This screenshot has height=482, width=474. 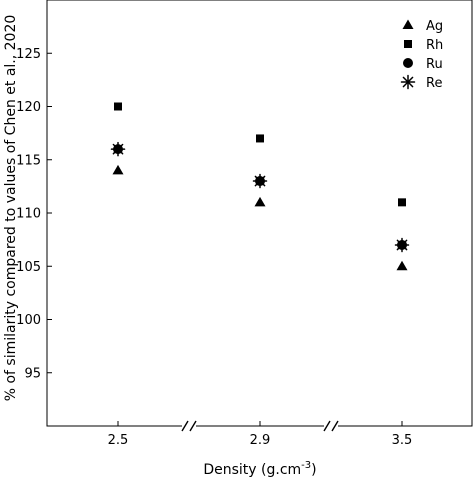 I want to click on legend-entry-re: Re, so click(x=421, y=82).